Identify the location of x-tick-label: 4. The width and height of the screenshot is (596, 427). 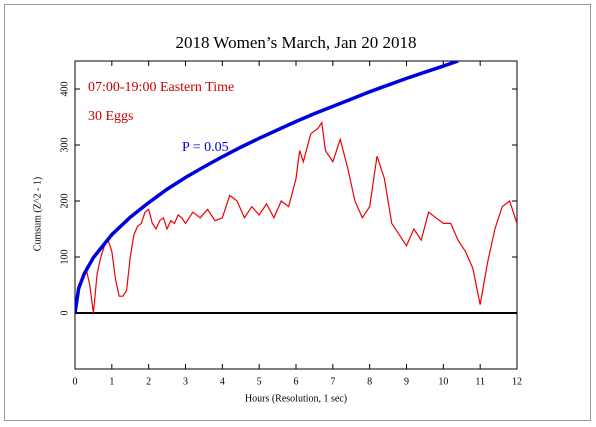
(222, 381).